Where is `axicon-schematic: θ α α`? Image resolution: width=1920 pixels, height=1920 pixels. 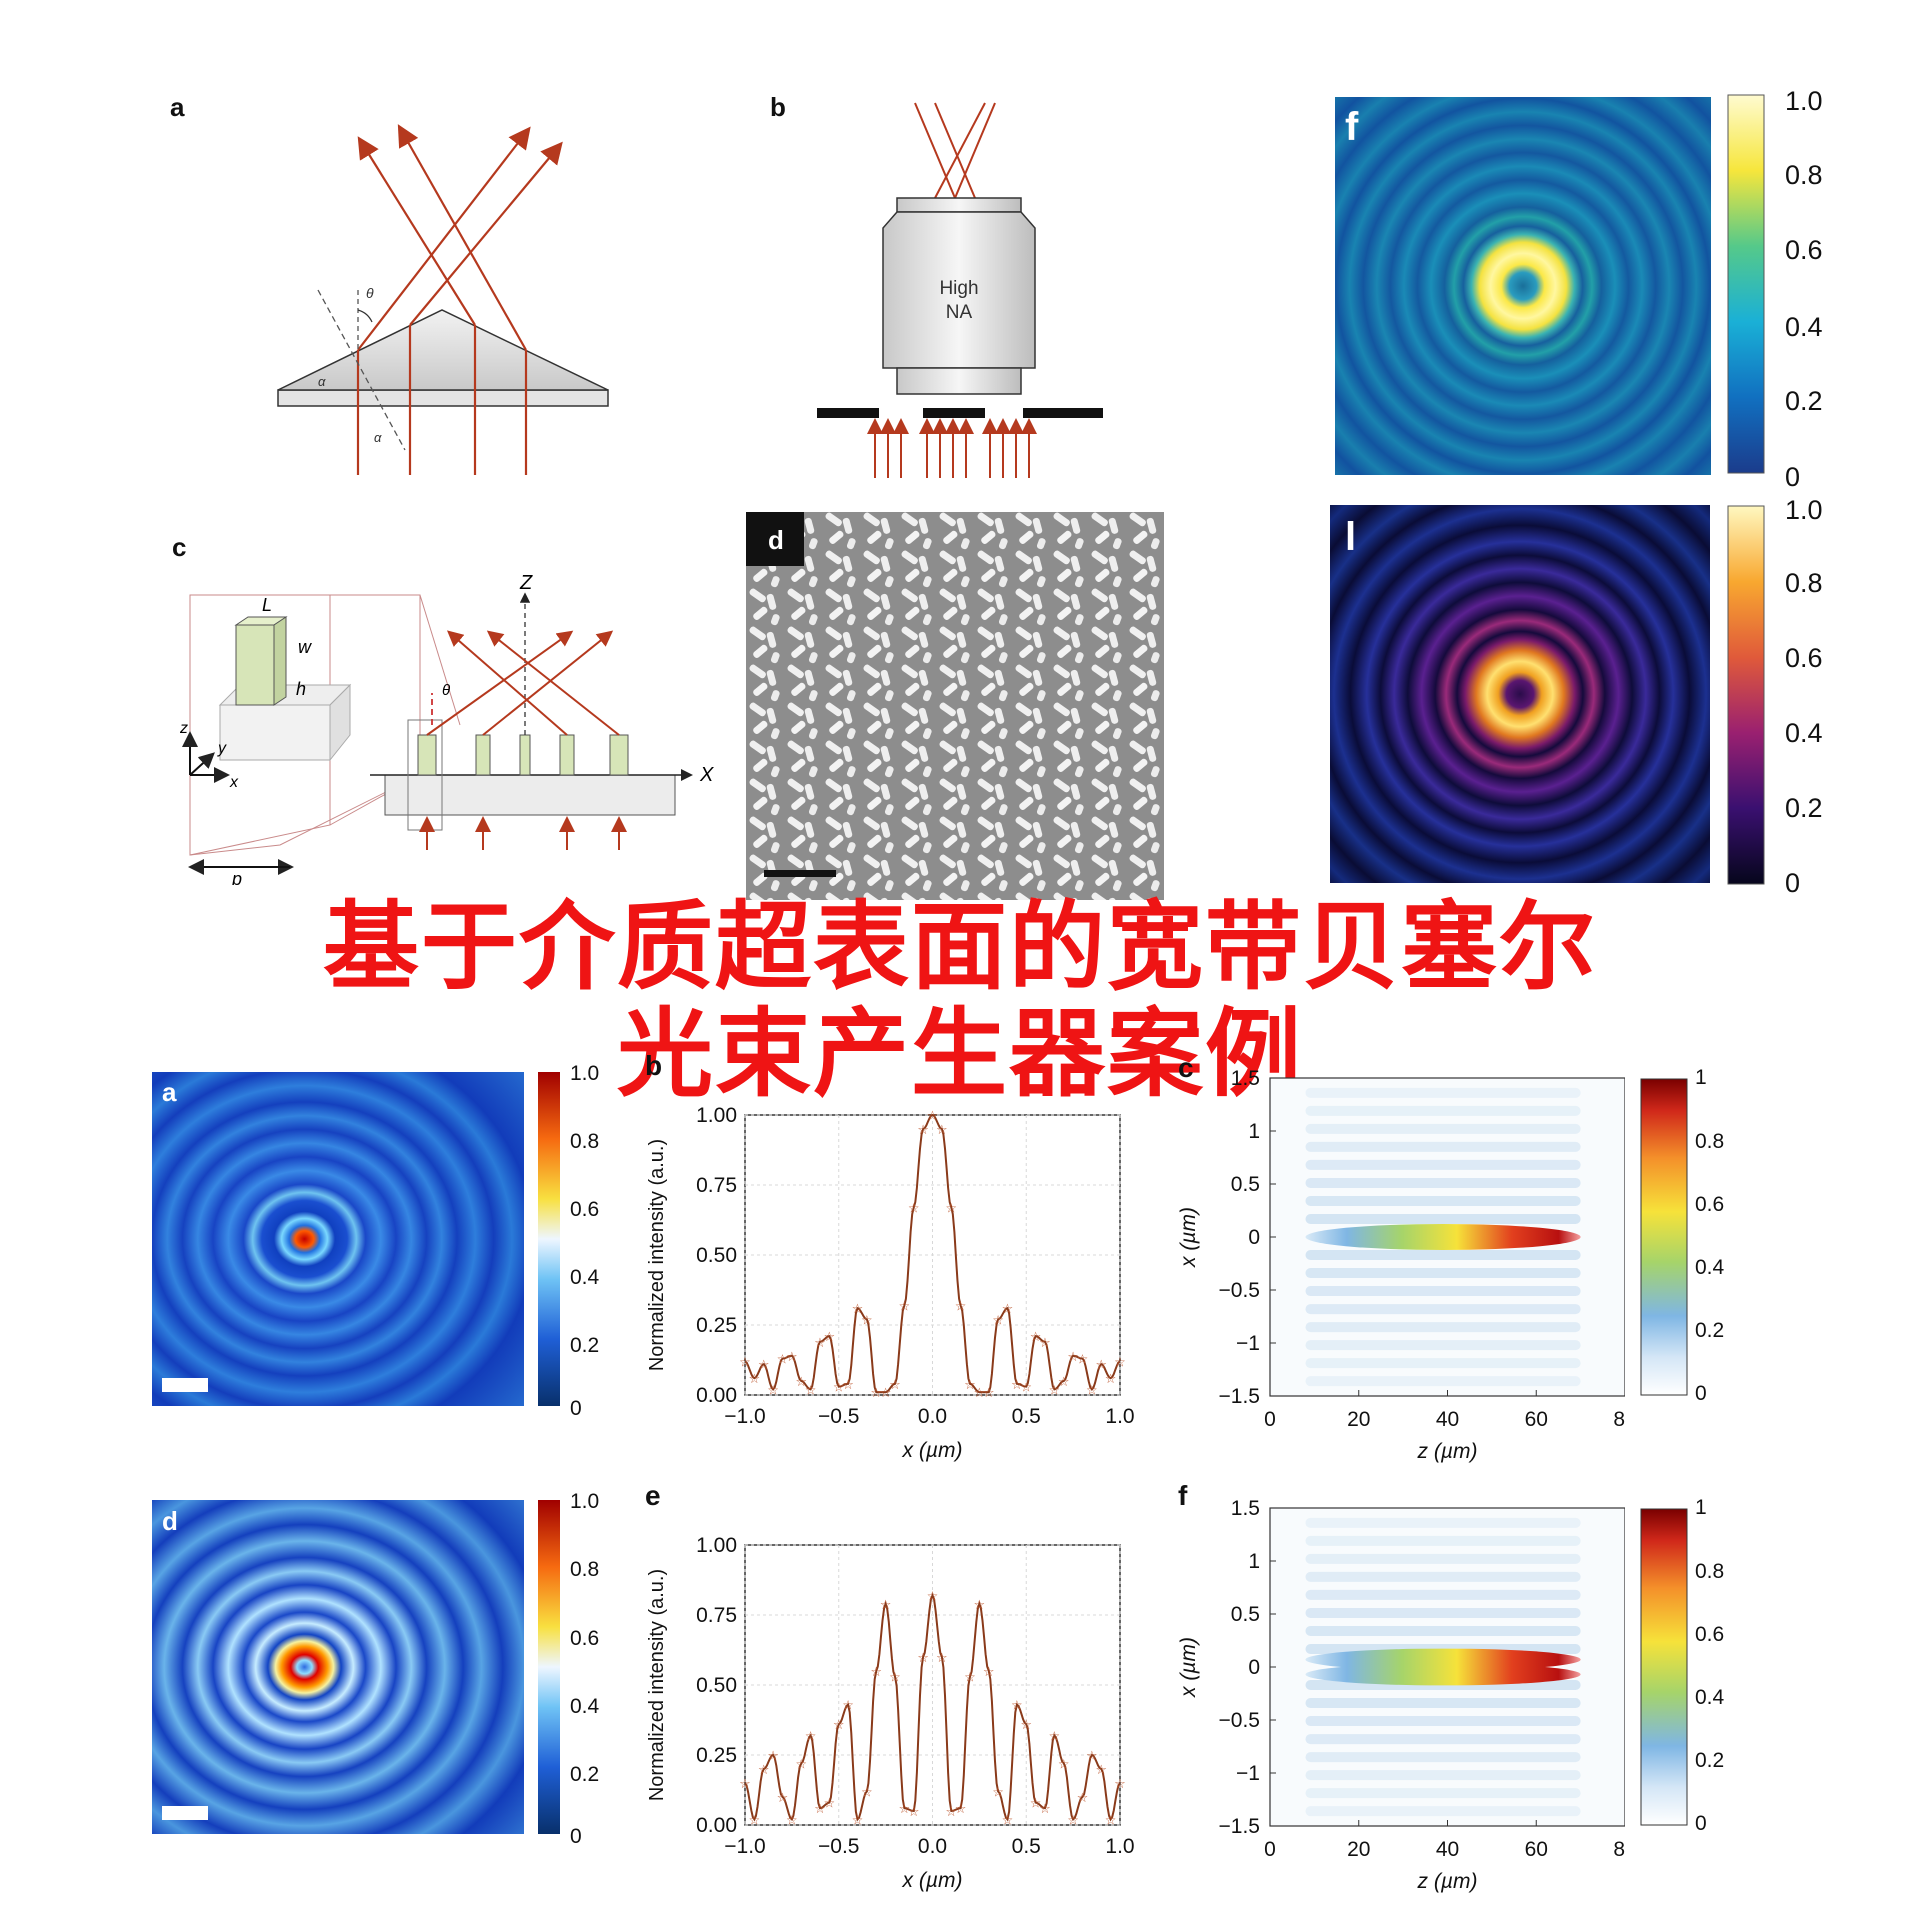
axicon-schematic: θ α α is located at coordinates (443, 299).